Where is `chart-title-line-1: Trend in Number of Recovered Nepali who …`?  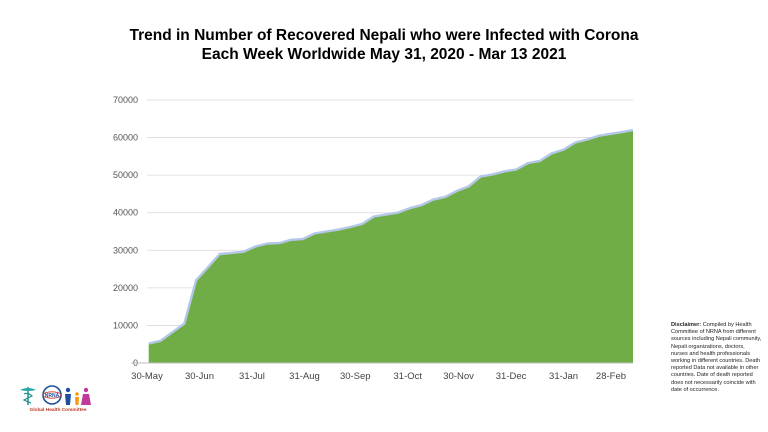 chart-title-line-1: Trend in Number of Recovered Nepali who … is located at coordinates (384, 35).